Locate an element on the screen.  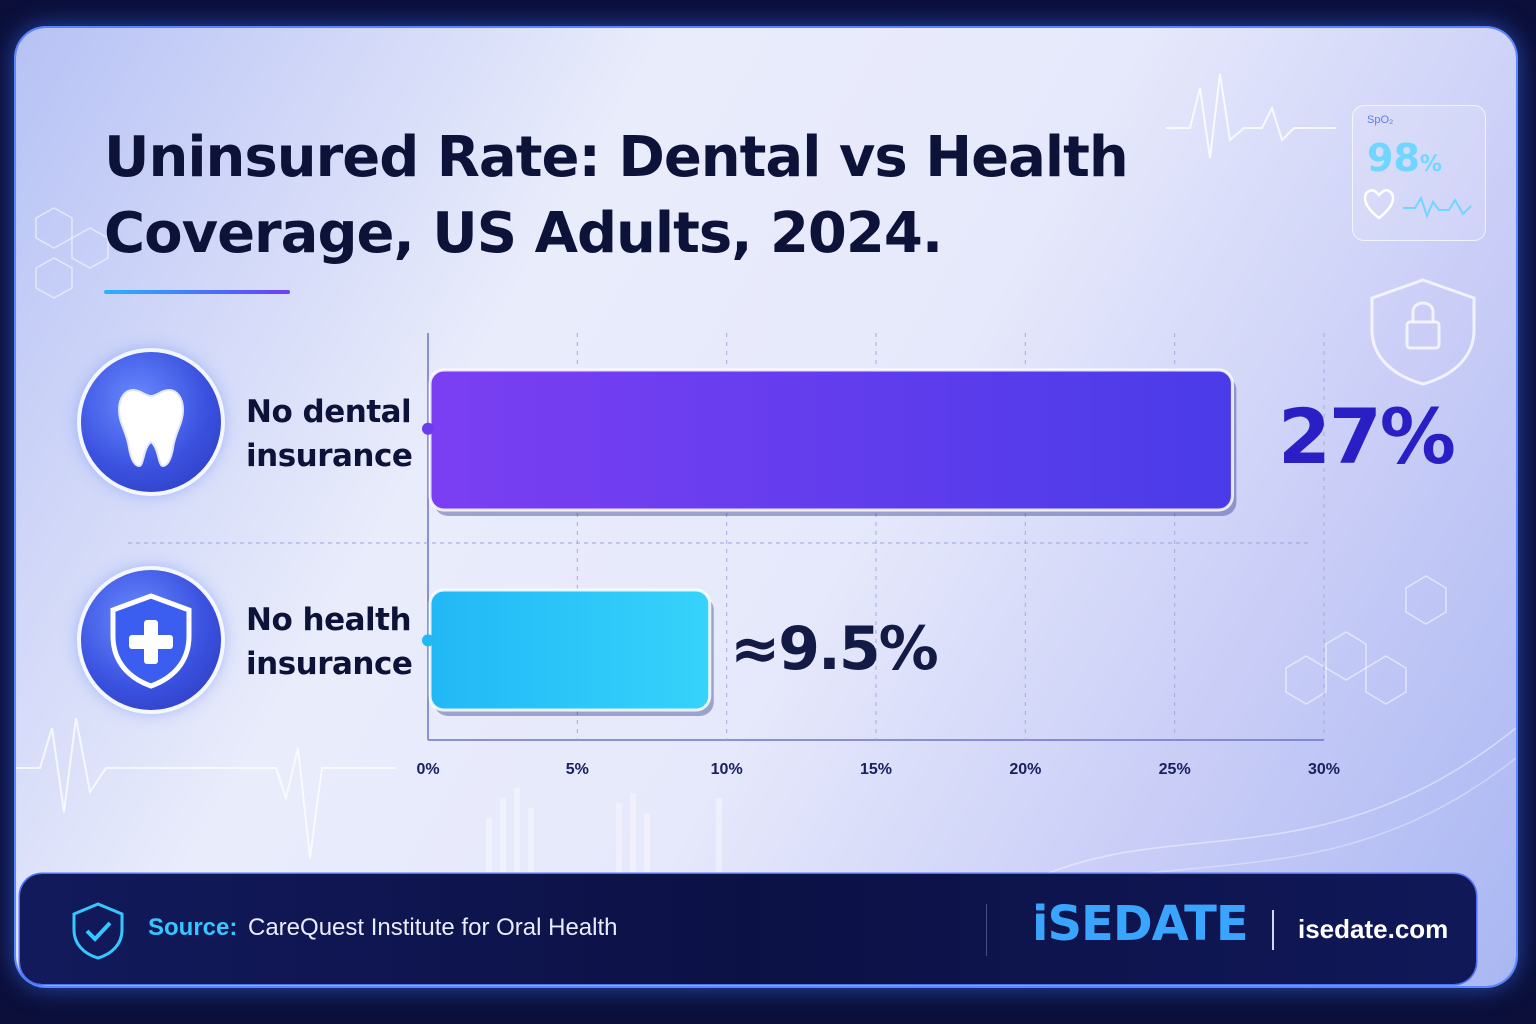
source-key: Source: is located at coordinates (193, 927).